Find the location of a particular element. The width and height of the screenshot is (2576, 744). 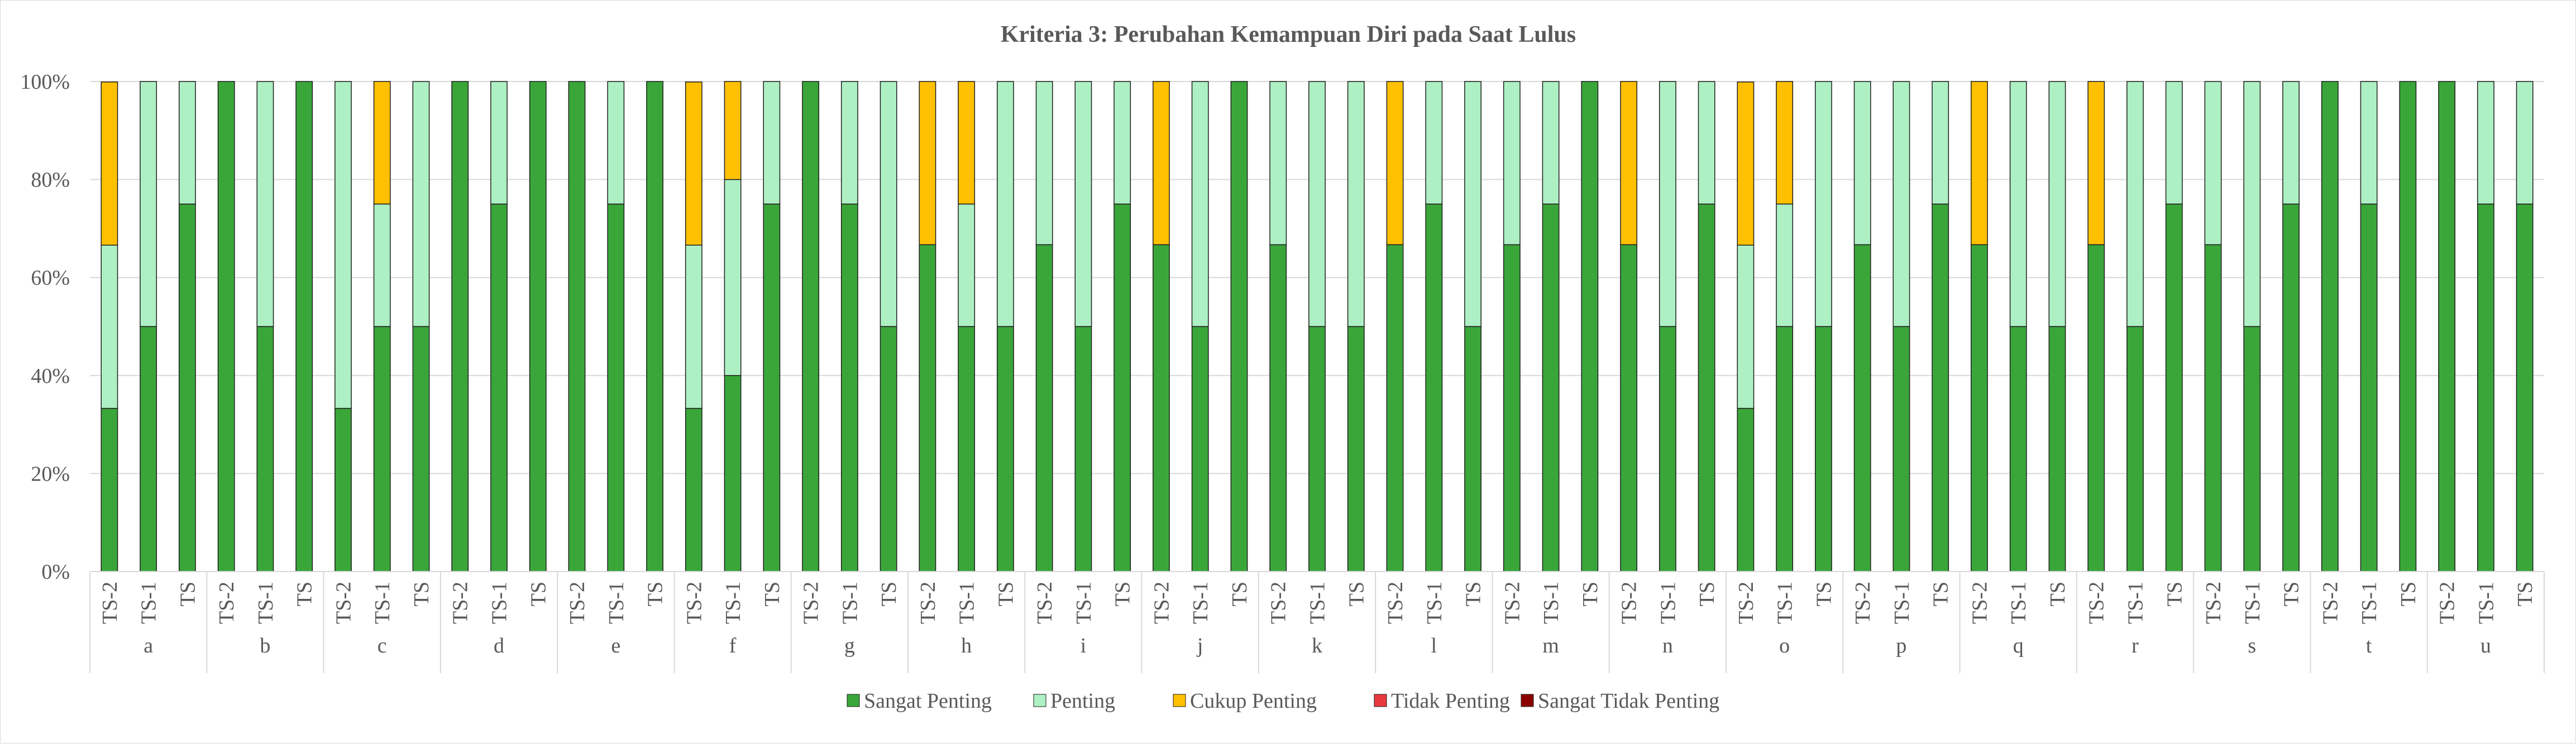

x-group-label: t is located at coordinates (2369, 646).